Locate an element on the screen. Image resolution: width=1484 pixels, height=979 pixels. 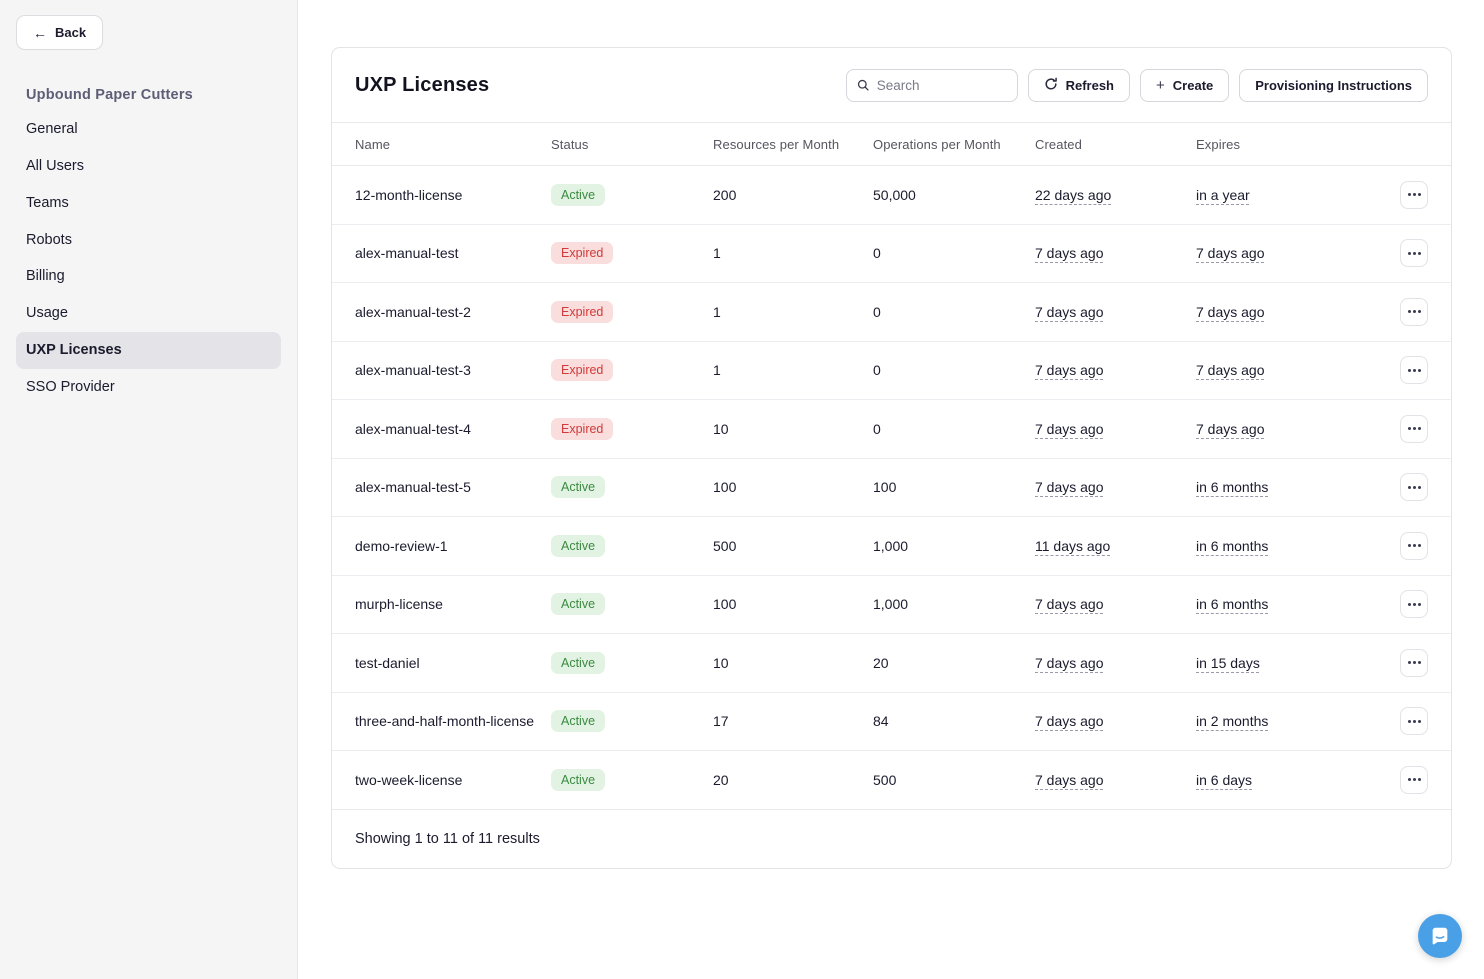
resources-value: 1 is located at coordinates (717, 311).